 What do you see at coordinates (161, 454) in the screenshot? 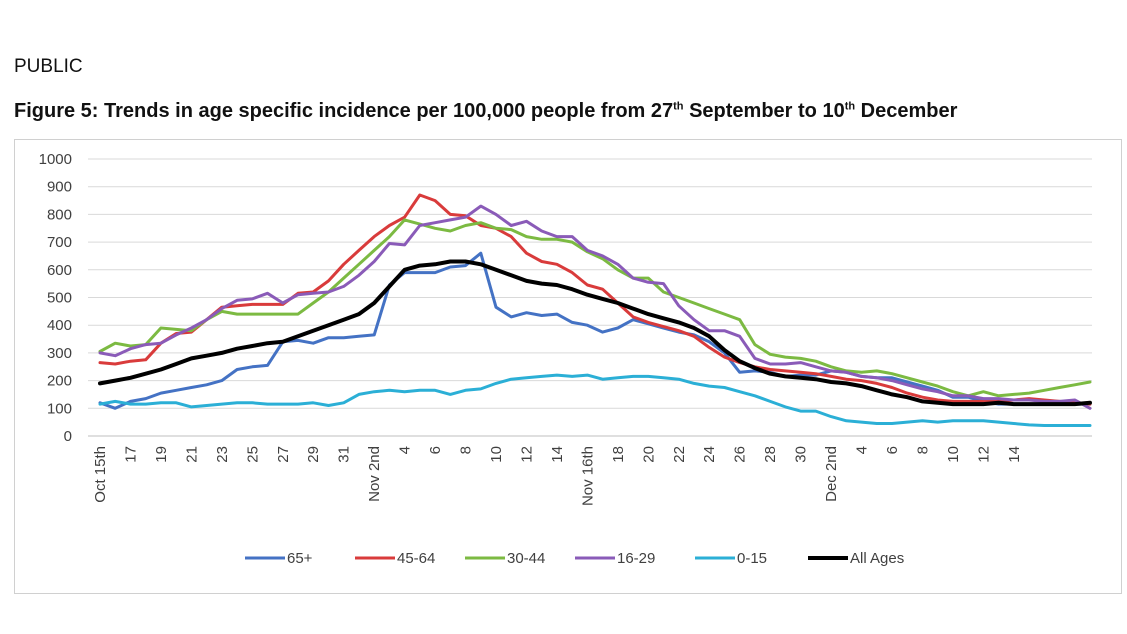
I see `x-tick-label: 19` at bounding box center [161, 454].